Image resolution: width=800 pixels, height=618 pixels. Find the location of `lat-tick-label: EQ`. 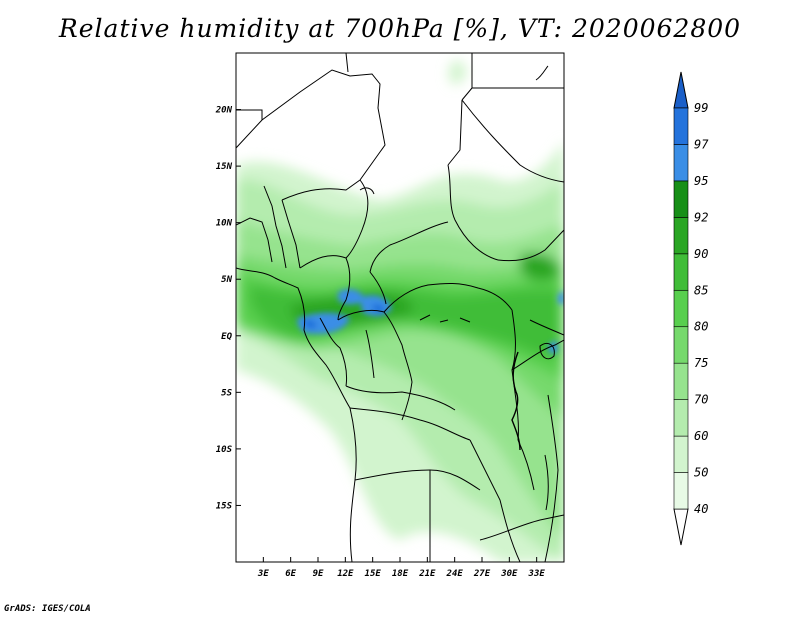

lat-tick-label: EQ is located at coordinates (226, 337).